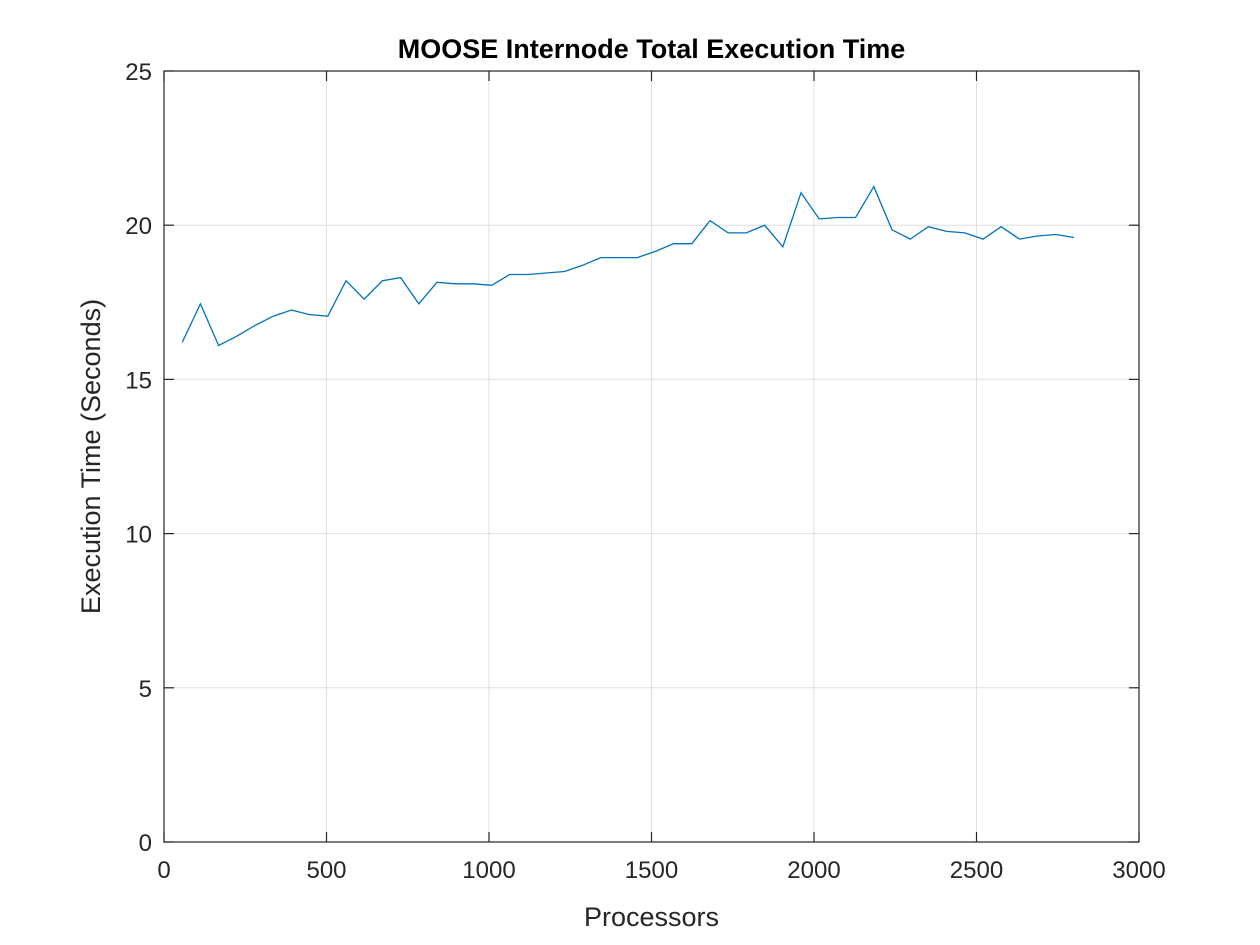  What do you see at coordinates (651, 917) in the screenshot?
I see `x-axis-label: Processors` at bounding box center [651, 917].